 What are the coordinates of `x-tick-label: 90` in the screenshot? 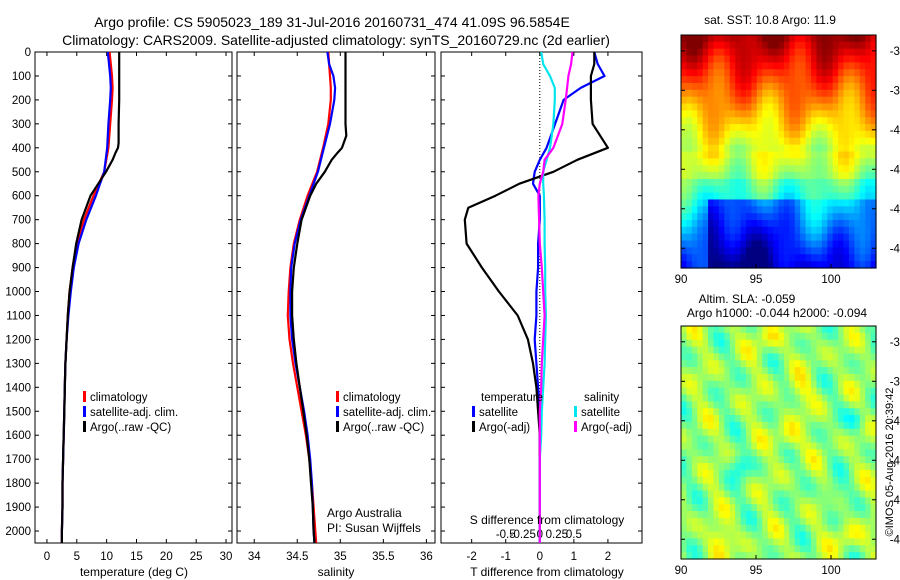 It's located at (681, 571).